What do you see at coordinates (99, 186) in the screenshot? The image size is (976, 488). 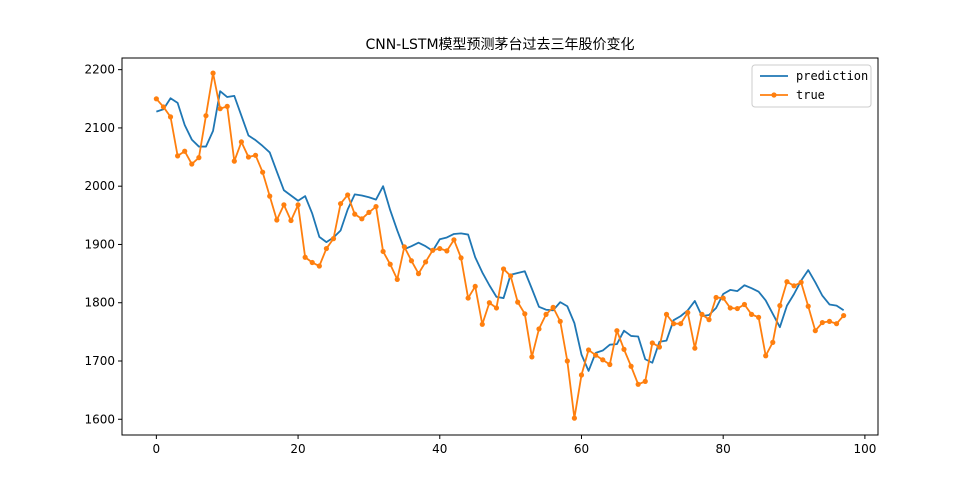 I see `y-tick-label: 2000` at bounding box center [99, 186].